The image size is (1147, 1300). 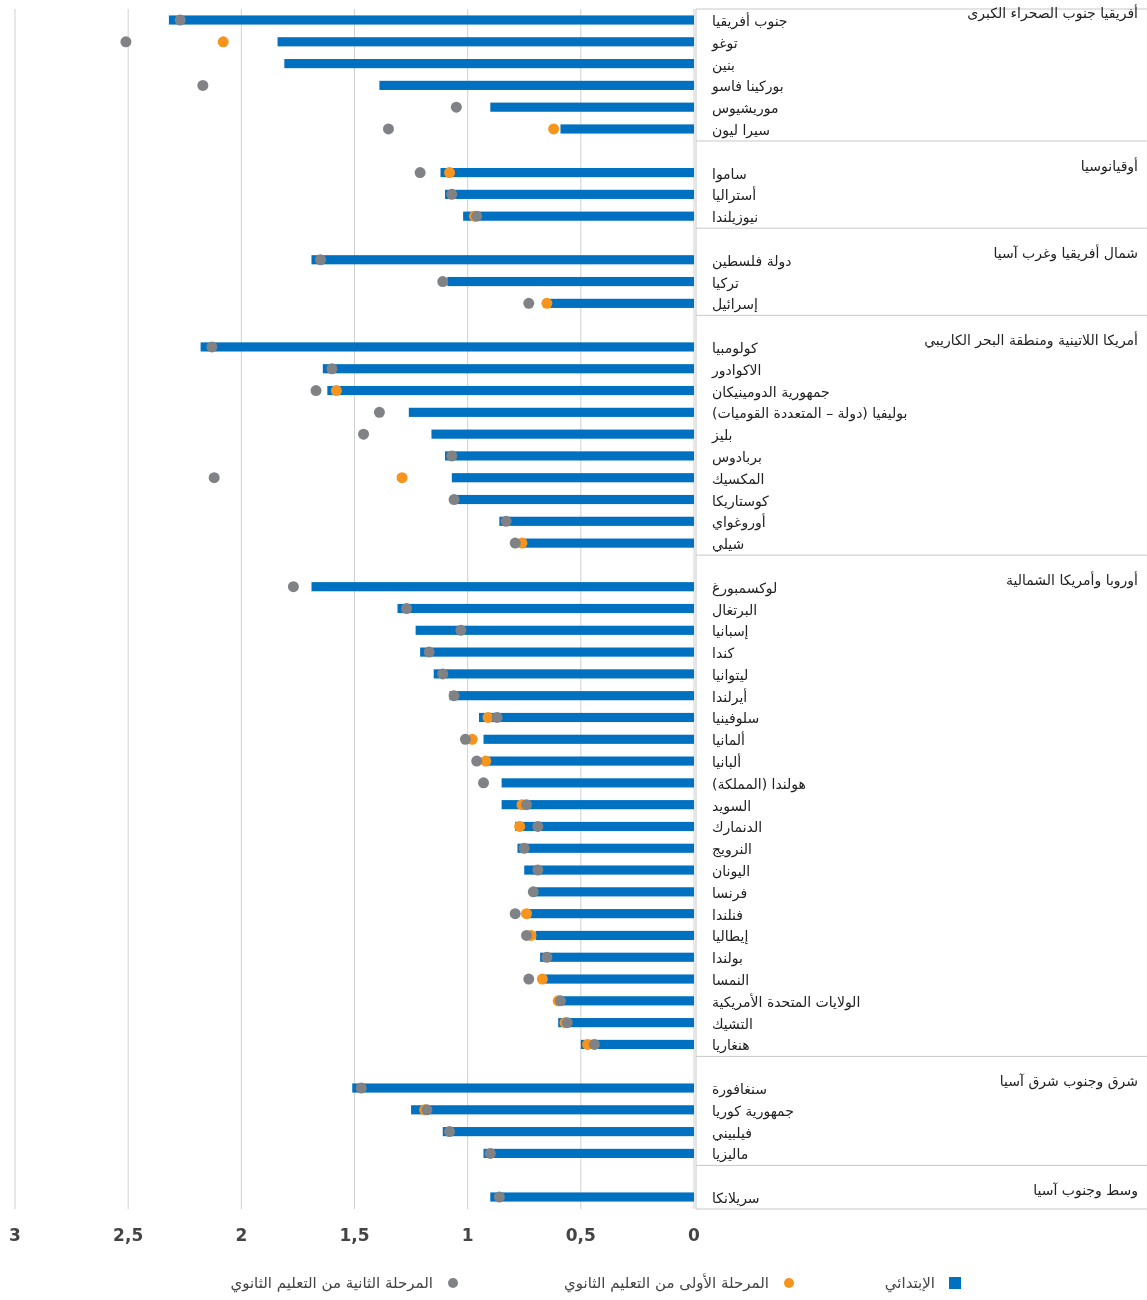 What do you see at coordinates (738, 478) in the screenshot?
I see `y-tick-label: المكسيك` at bounding box center [738, 478].